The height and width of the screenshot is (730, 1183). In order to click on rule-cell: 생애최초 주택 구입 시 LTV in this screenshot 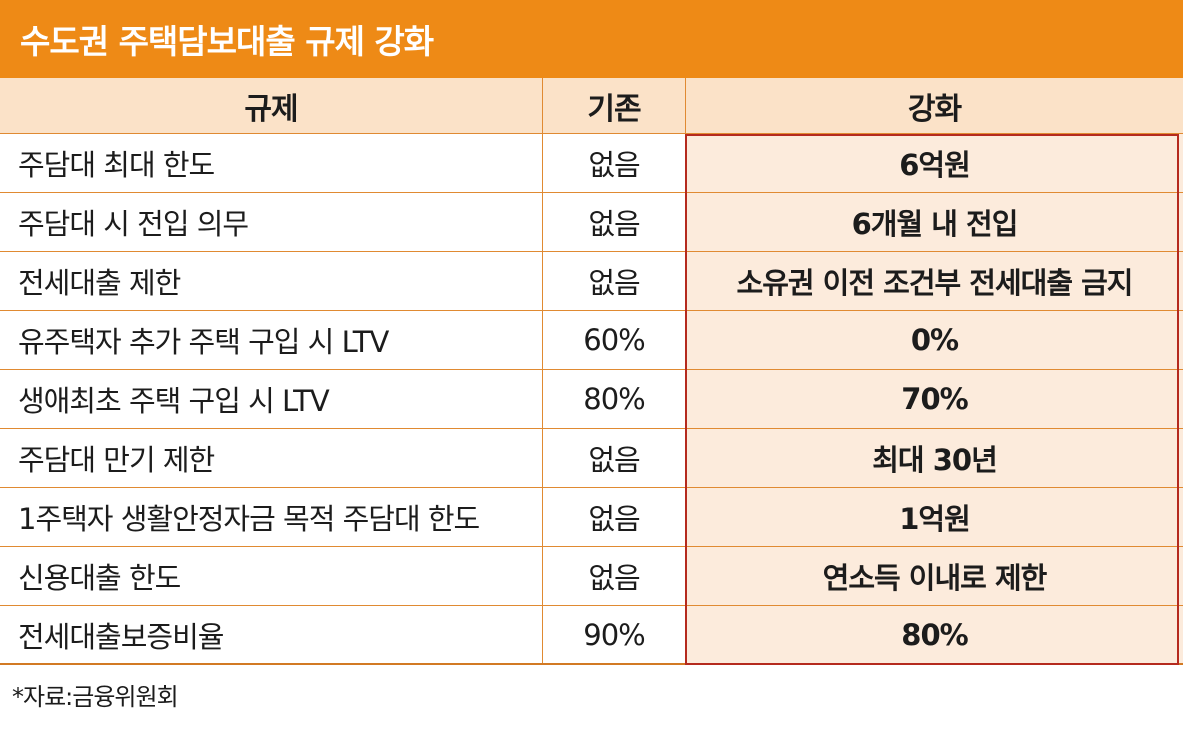, I will do `click(271, 399)`.